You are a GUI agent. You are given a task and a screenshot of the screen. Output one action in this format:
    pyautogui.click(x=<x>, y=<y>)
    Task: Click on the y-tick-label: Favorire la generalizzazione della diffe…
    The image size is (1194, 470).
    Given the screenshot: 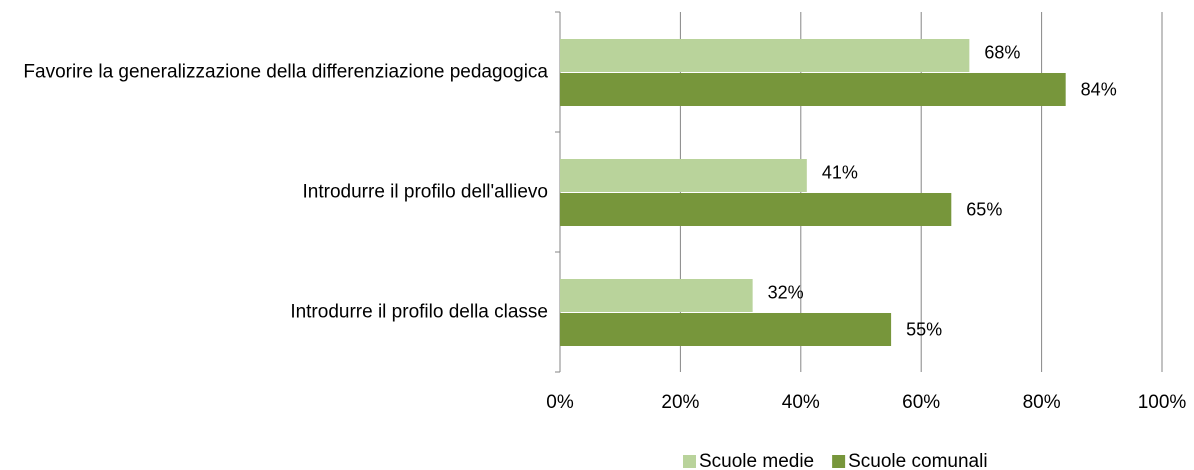 What is the action you would take?
    pyautogui.click(x=285, y=72)
    